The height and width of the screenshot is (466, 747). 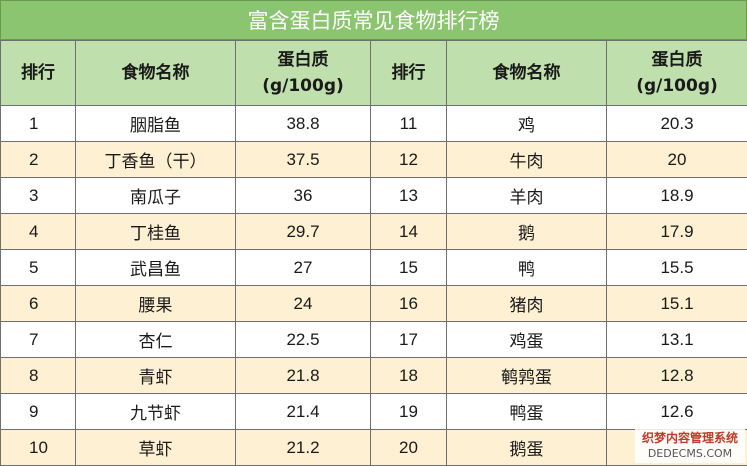 I want to click on rank-cell: 17, so click(x=409, y=340).